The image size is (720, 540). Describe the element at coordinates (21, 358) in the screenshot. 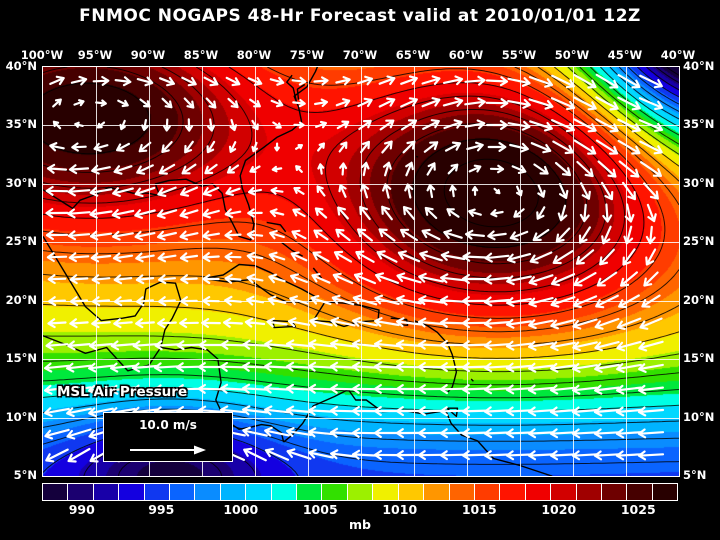

I see `lat-tick-label: 15°N` at that location.